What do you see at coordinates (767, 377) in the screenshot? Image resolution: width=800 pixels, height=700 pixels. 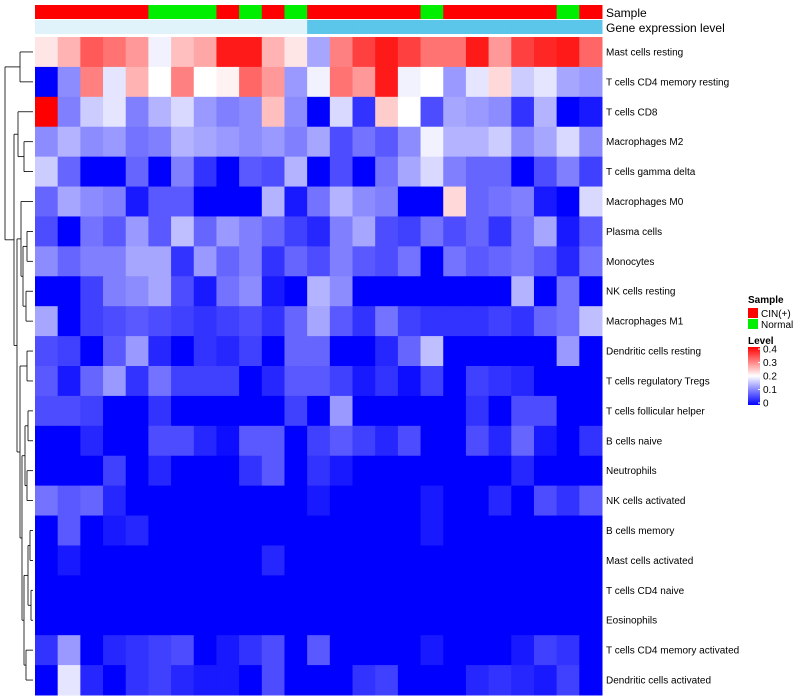 I see `legend-level-ticks: 0.4 0.3 0.2 0.1 0` at bounding box center [767, 377].